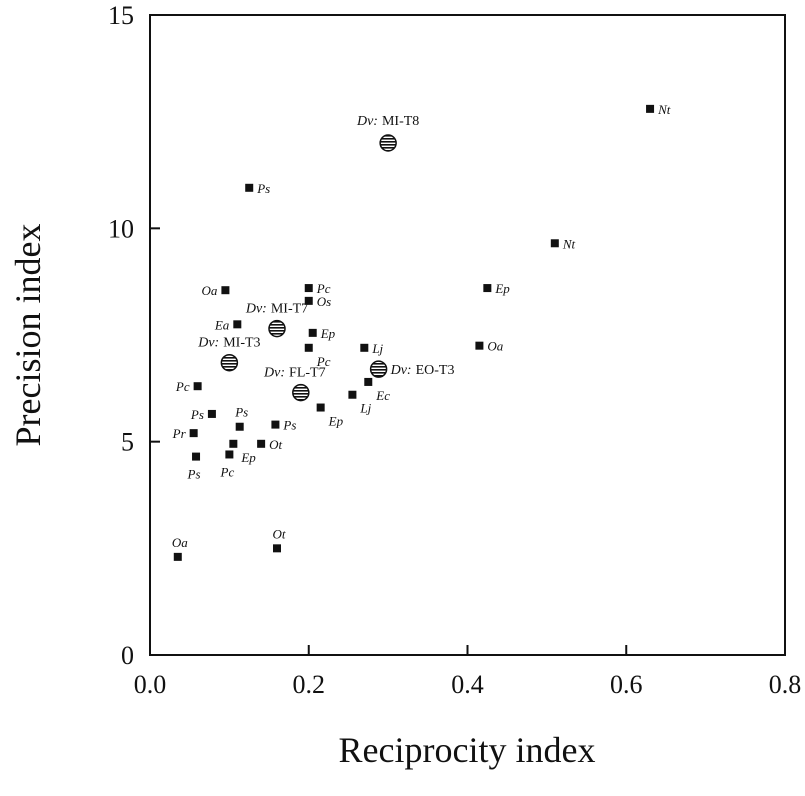  What do you see at coordinates (121, 228) in the screenshot?
I see `y-tick-label: 10` at bounding box center [121, 228].